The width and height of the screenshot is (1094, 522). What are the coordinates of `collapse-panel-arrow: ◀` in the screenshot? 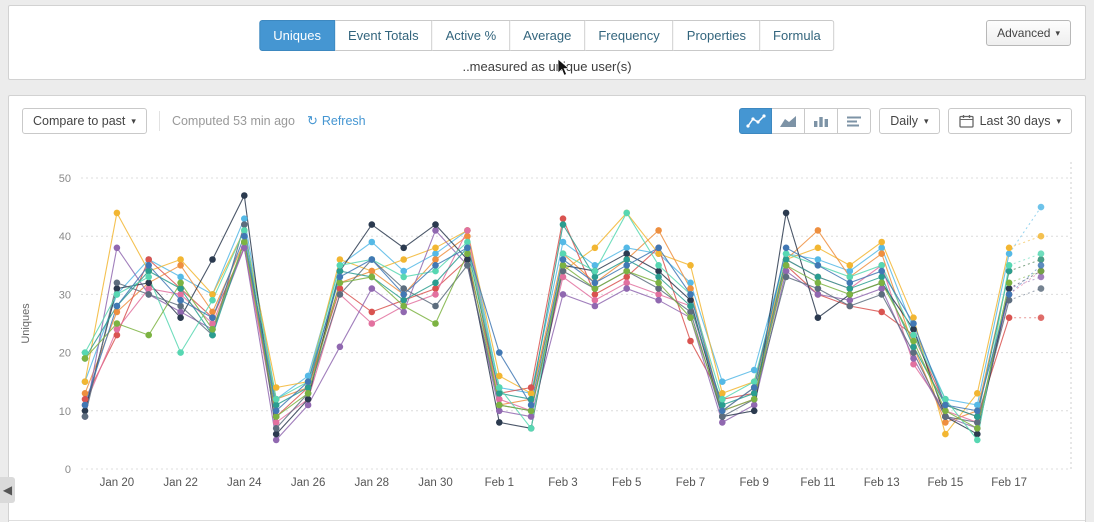 It's located at (7, 490).